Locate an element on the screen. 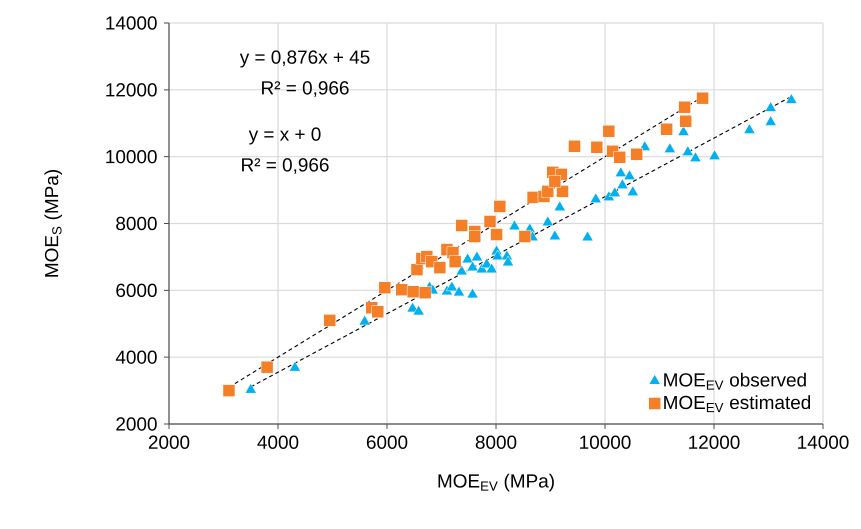 This screenshot has width=861, height=529. y-tick-label: 2000 is located at coordinates (136, 424).